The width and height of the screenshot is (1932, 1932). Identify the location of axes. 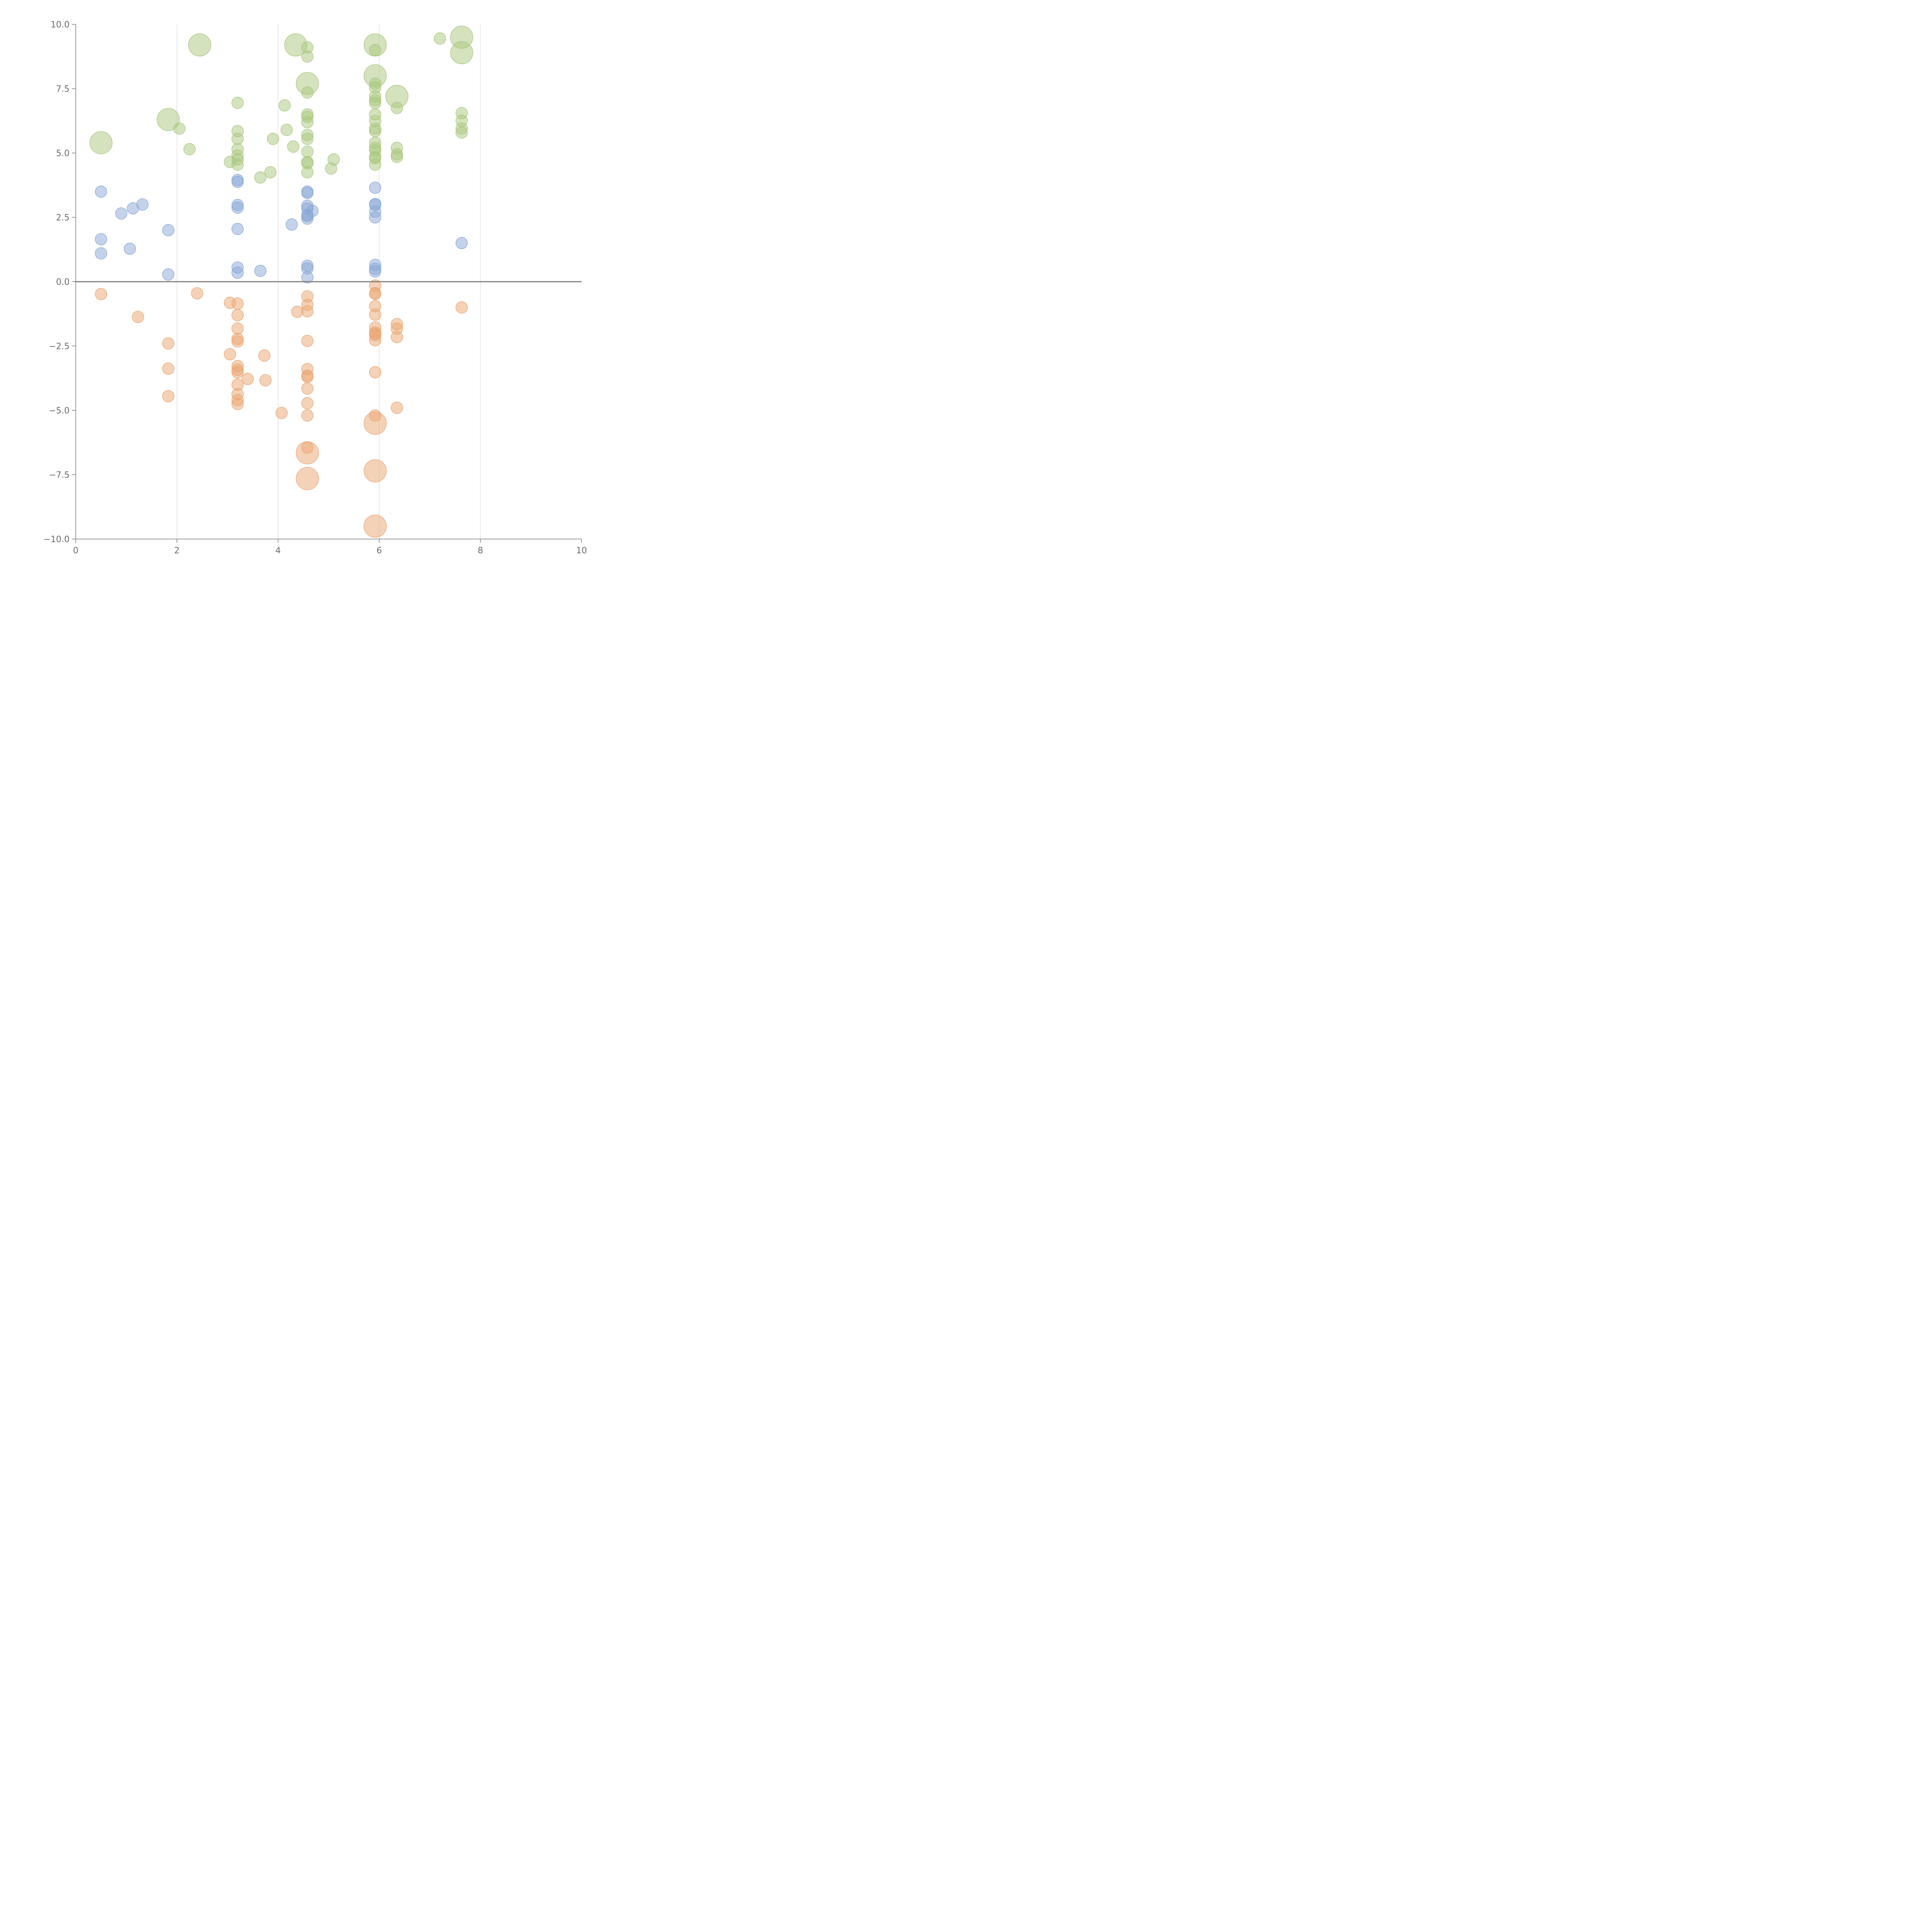
(328, 282).